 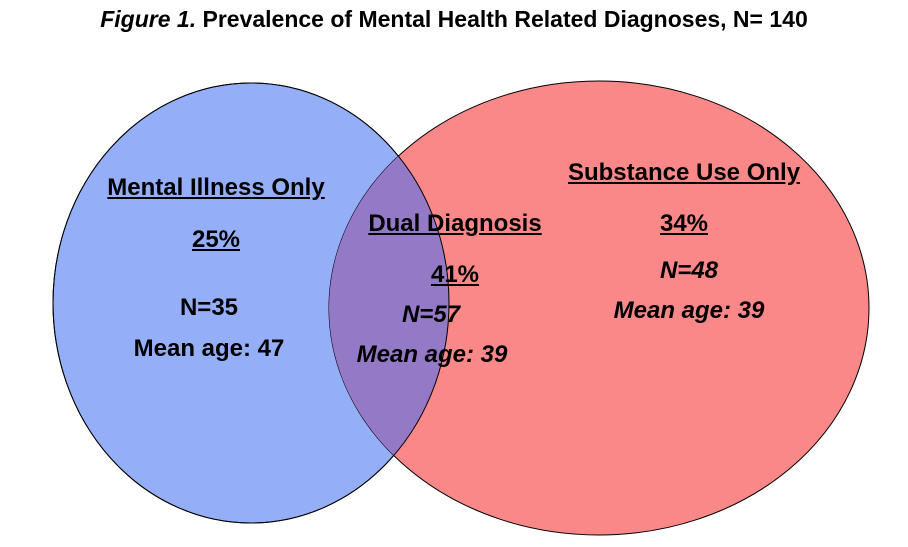 I want to click on dual-diagnosis-label: Dual Diagnosis, so click(x=455, y=223).